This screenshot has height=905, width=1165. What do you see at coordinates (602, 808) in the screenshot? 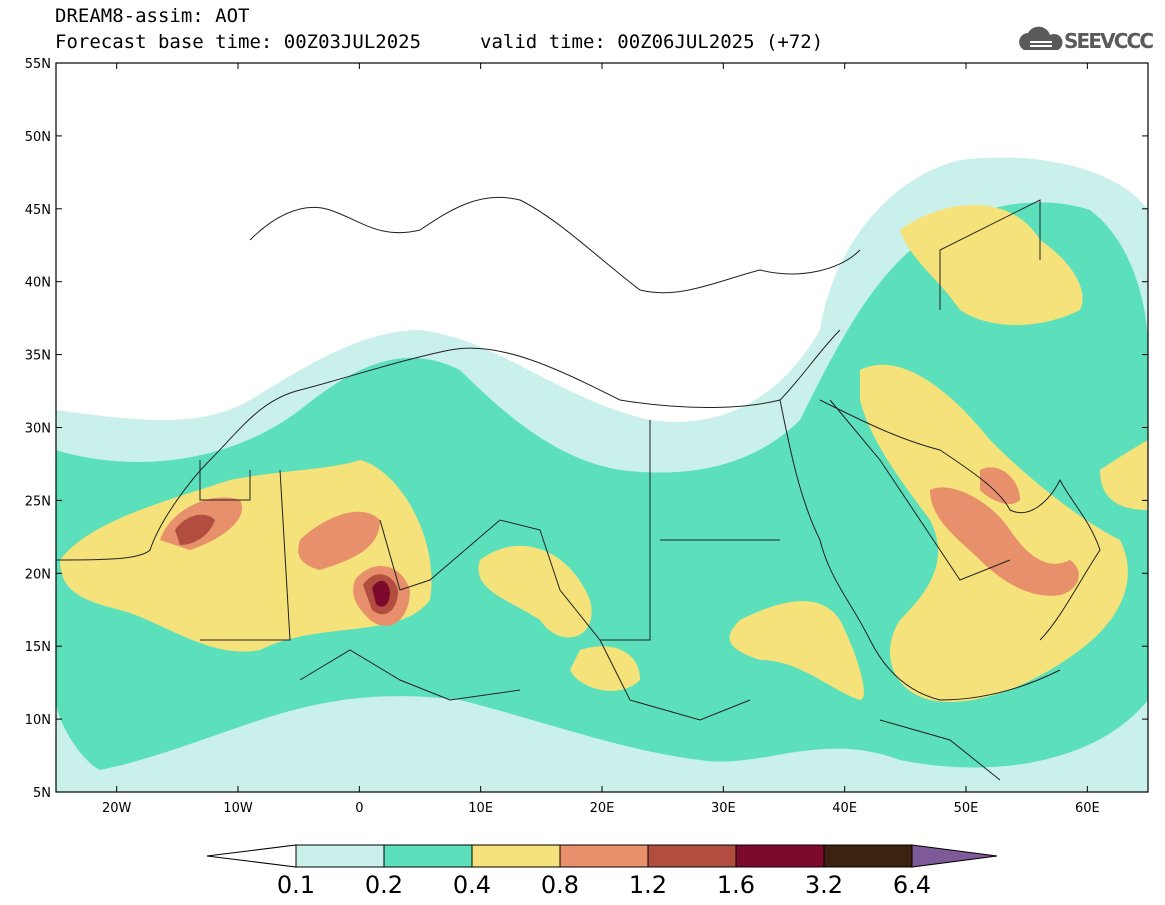
I see `lon-label: 20E` at bounding box center [602, 808].